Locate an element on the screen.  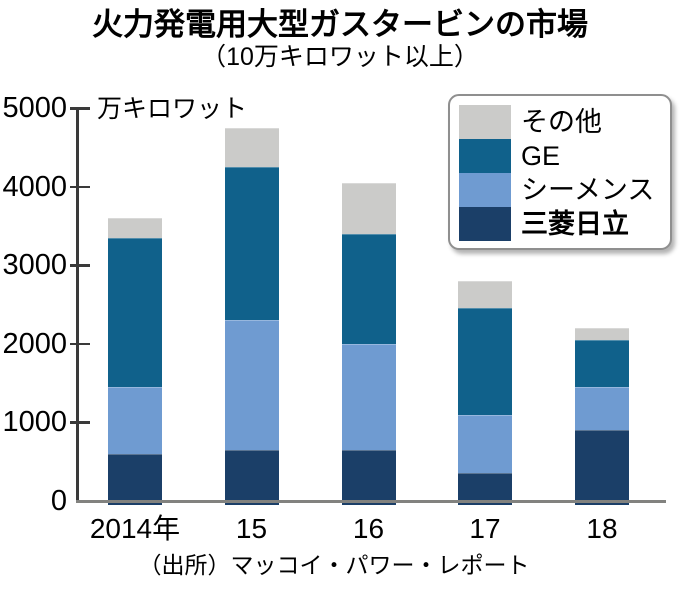
legend-label-GE: GE is located at coordinates (541, 156).